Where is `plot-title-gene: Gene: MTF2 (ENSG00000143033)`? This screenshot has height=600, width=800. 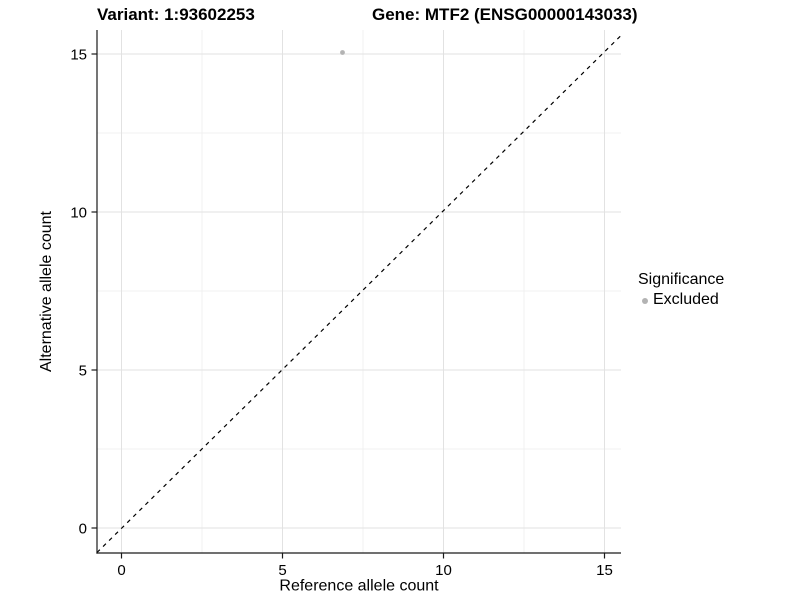 plot-title-gene: Gene: MTF2 (ENSG00000143033) is located at coordinates (505, 14).